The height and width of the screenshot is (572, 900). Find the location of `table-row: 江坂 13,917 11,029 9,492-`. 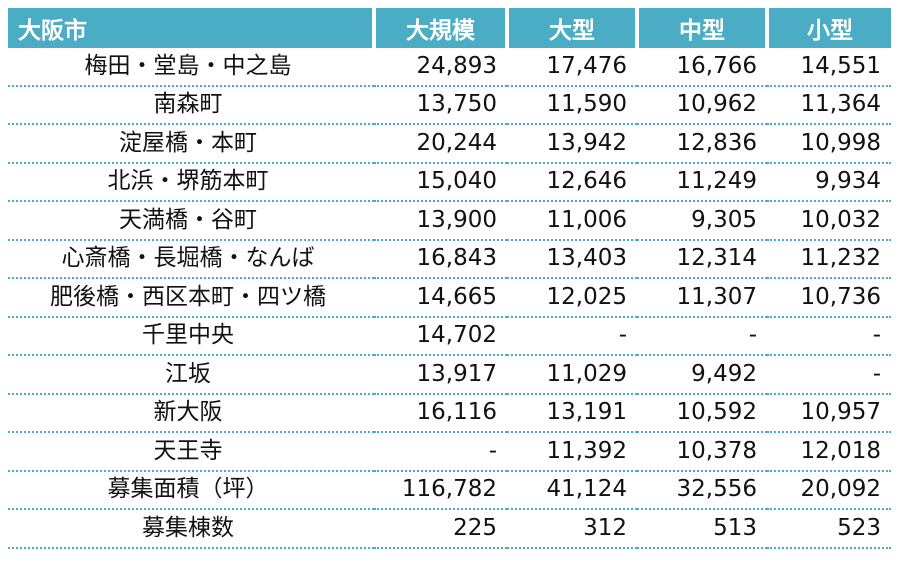

table-row: 江坂 13,917 11,029 9,492- is located at coordinates (449, 375).